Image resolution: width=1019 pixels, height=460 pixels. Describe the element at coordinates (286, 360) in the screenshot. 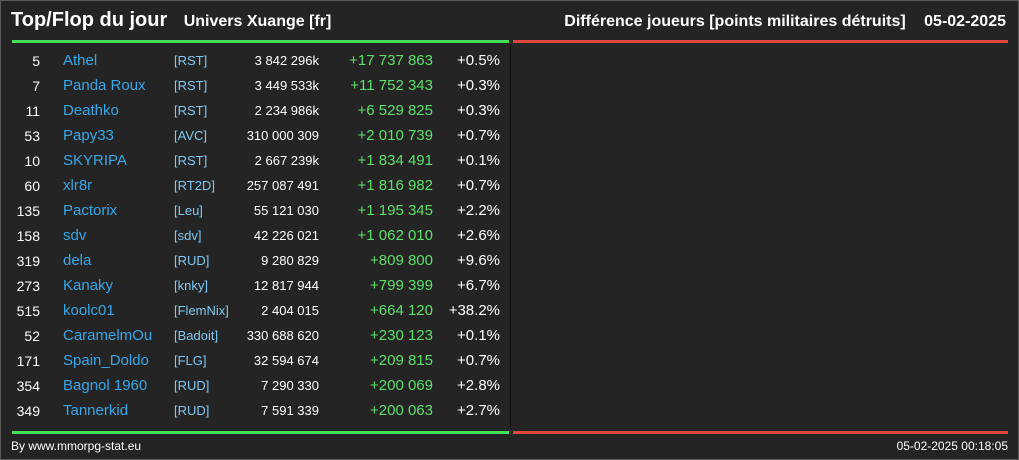

I see `player-points: 32 594 674` at that location.